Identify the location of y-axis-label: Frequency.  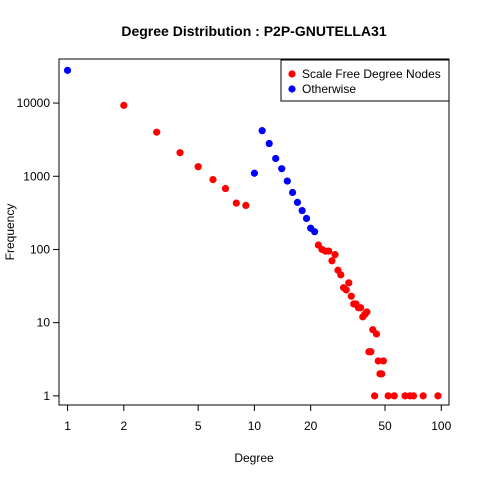
(10, 232).